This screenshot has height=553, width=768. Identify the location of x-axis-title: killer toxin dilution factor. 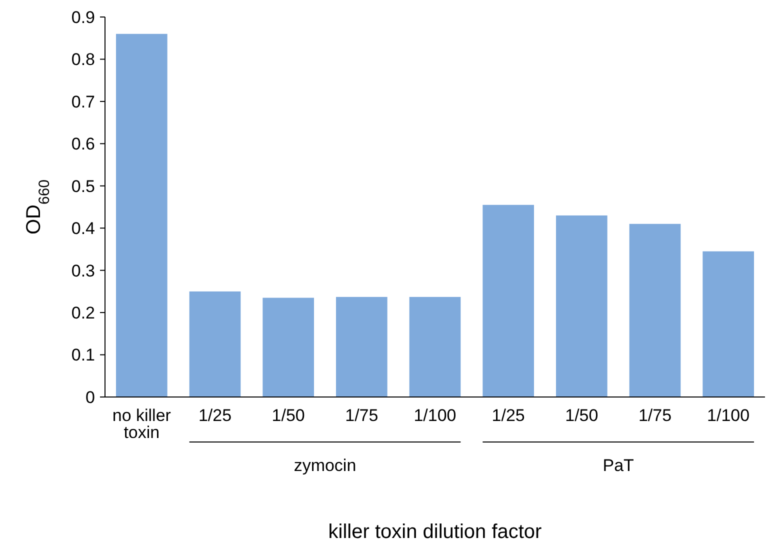
(435, 532).